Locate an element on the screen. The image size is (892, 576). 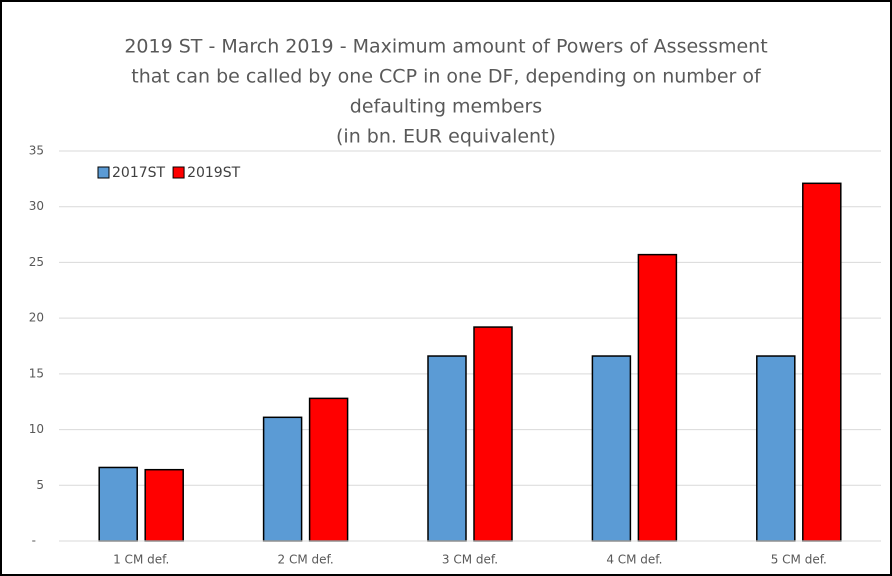
x-tick-label: 1 CM def. is located at coordinates (141, 560).